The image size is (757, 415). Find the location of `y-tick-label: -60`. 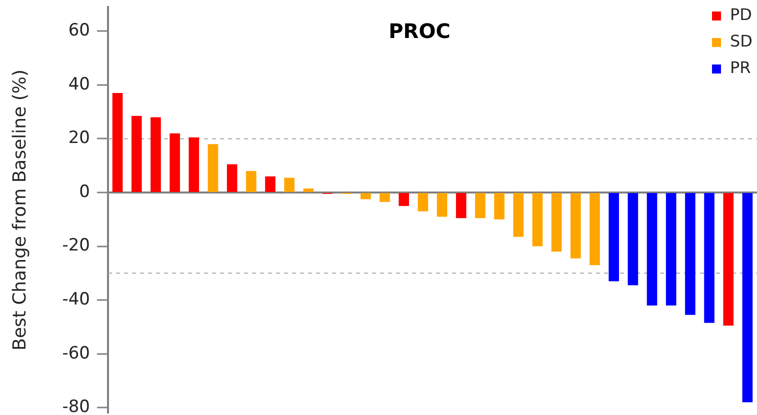

y-tick-label: -60 is located at coordinates (76, 353).